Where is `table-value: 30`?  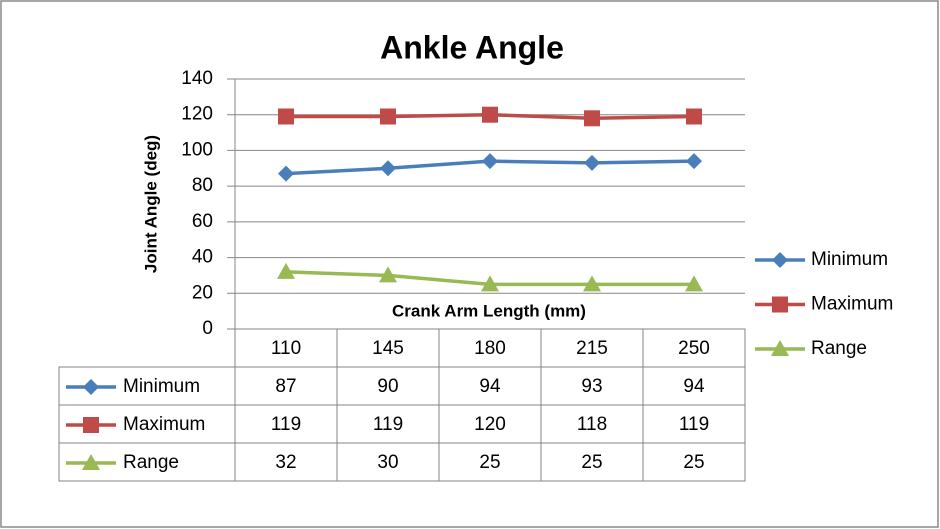
table-value: 30 is located at coordinates (387, 462).